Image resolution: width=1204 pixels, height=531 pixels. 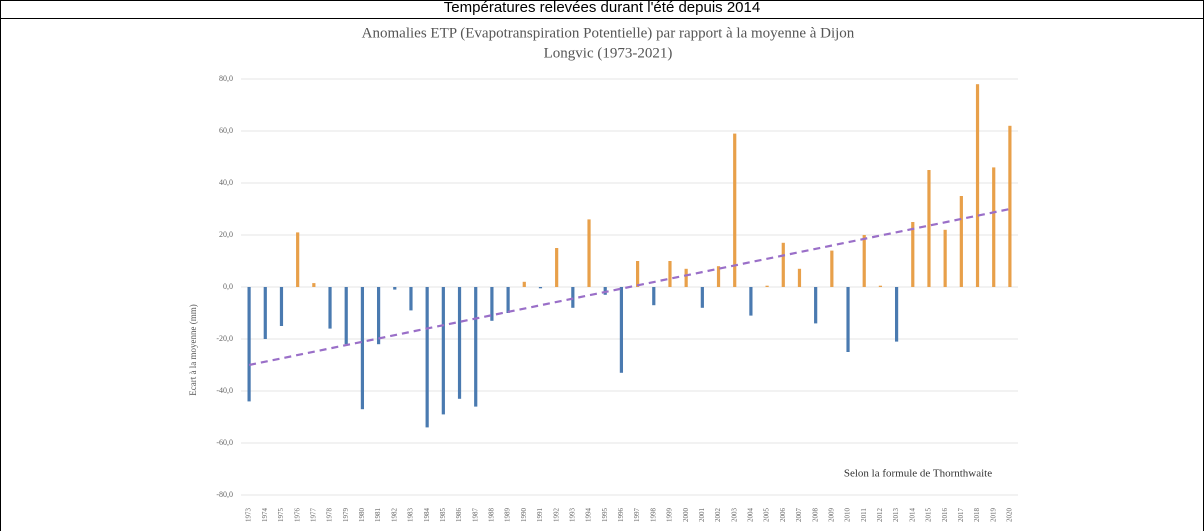 What do you see at coordinates (670, 515) in the screenshot?
I see `x-tick-label: 1999` at bounding box center [670, 515].